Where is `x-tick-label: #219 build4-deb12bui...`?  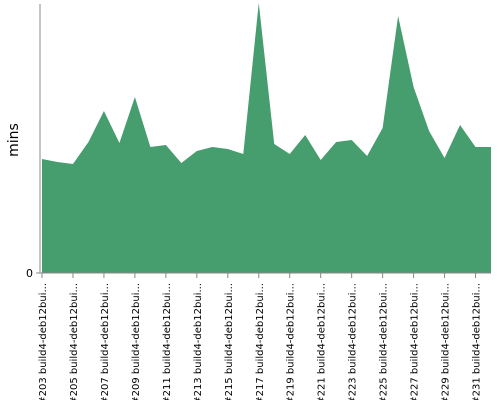 x-tick-label: #219 build4-deb12bui... is located at coordinates (291, 341).